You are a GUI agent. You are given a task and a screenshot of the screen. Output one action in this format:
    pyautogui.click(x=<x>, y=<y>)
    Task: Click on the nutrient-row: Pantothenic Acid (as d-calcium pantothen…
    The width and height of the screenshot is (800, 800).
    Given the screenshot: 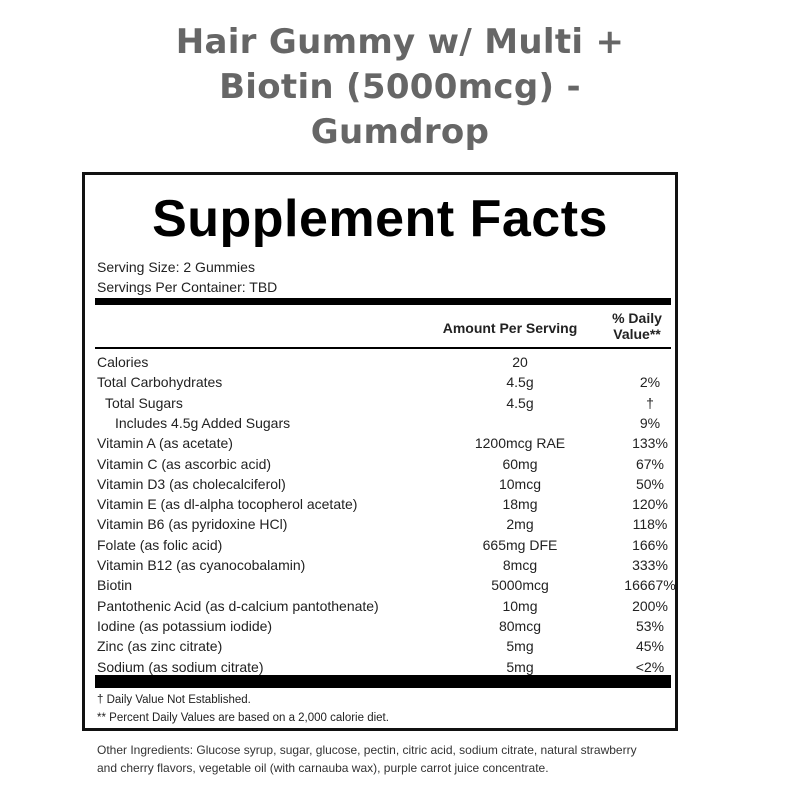 What is the action you would take?
    pyautogui.click(x=386, y=608)
    